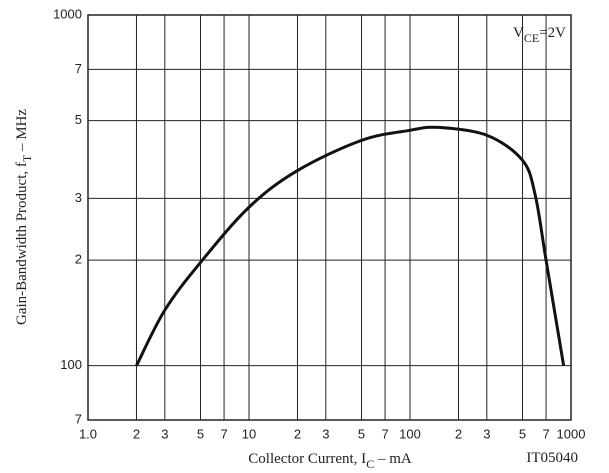  What do you see at coordinates (78, 197) in the screenshot?
I see `y-tick-label: 3` at bounding box center [78, 197].